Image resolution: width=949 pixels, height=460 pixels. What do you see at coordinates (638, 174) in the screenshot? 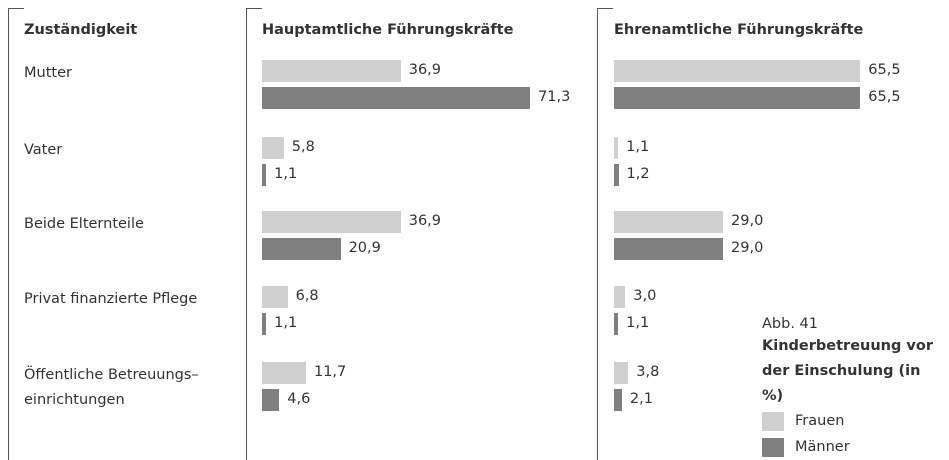
I see `value-label: 1,2` at bounding box center [638, 174].